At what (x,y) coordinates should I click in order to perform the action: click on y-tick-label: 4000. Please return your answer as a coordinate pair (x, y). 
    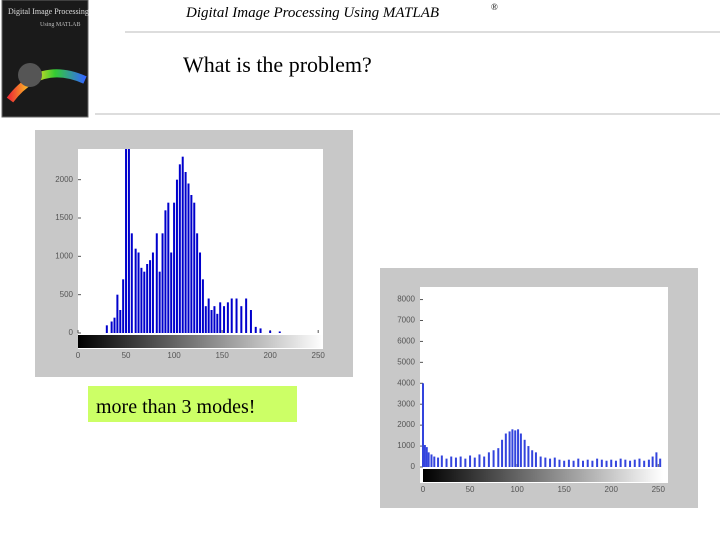
    Looking at the image, I should click on (406, 382).